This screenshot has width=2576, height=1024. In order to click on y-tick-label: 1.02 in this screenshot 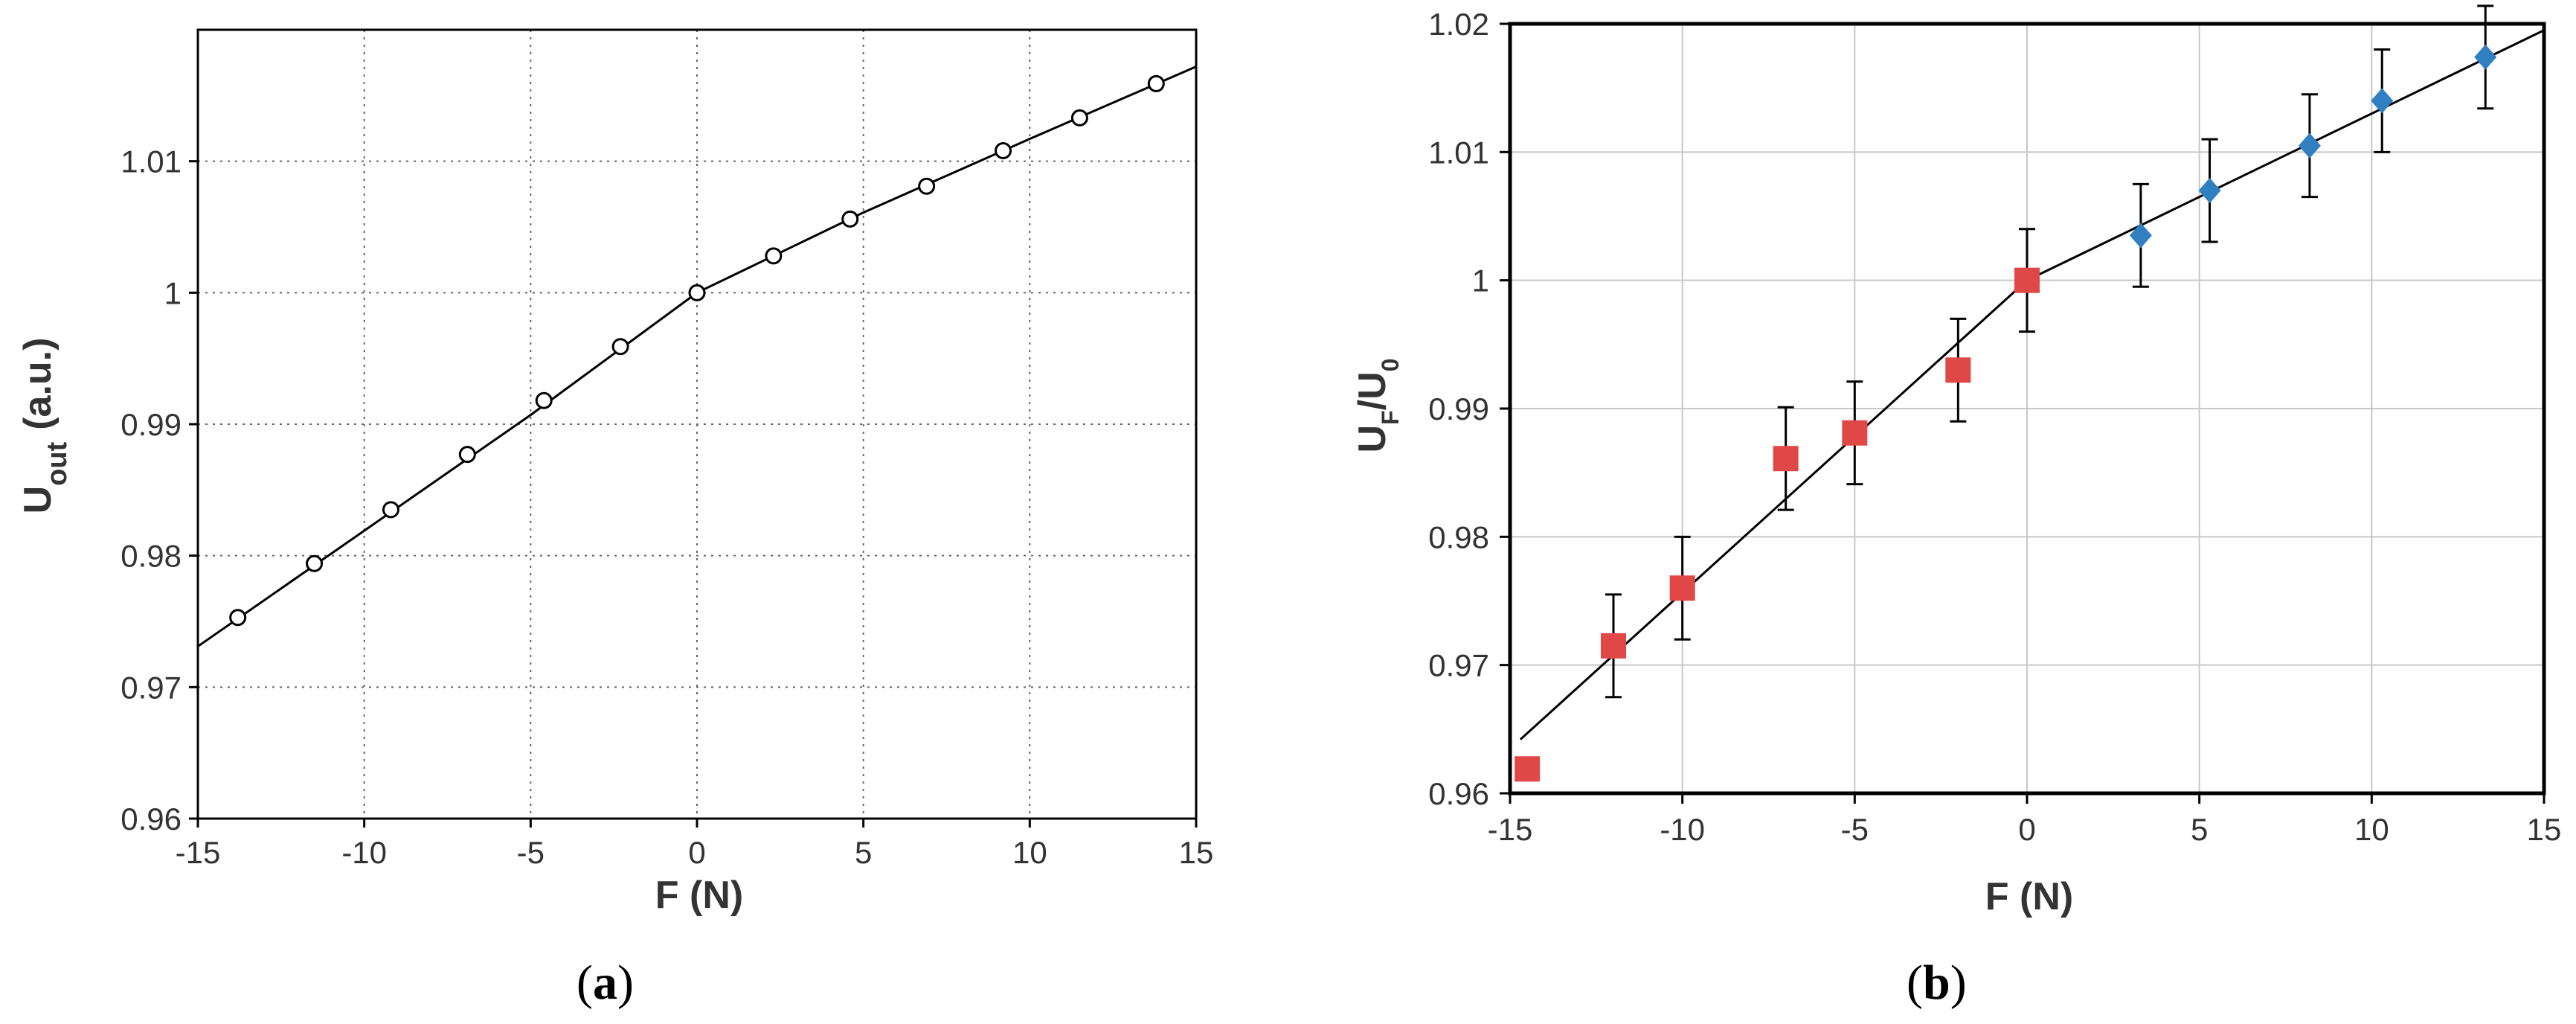, I will do `click(1458, 24)`.